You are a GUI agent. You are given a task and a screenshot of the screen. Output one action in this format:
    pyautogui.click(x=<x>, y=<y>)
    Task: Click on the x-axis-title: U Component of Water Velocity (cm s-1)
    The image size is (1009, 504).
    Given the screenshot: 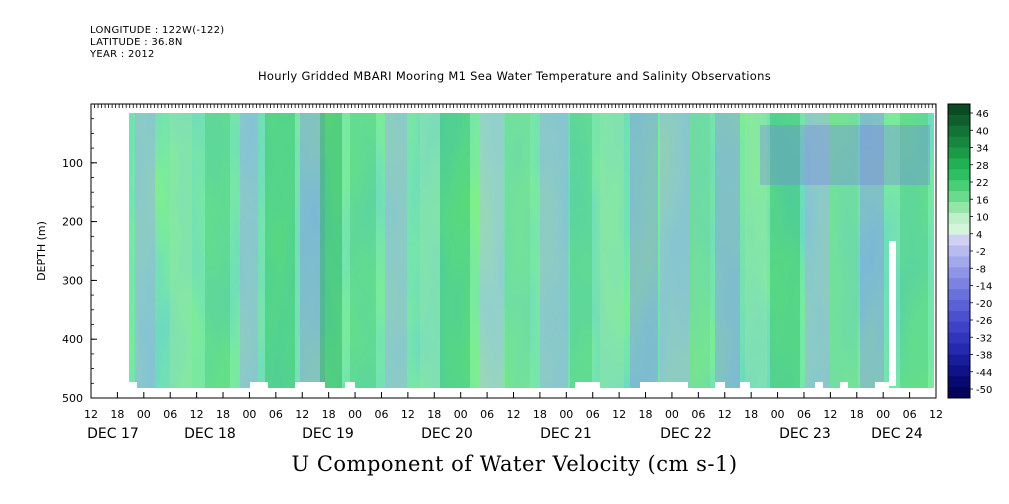 What is the action you would take?
    pyautogui.click(x=514, y=464)
    